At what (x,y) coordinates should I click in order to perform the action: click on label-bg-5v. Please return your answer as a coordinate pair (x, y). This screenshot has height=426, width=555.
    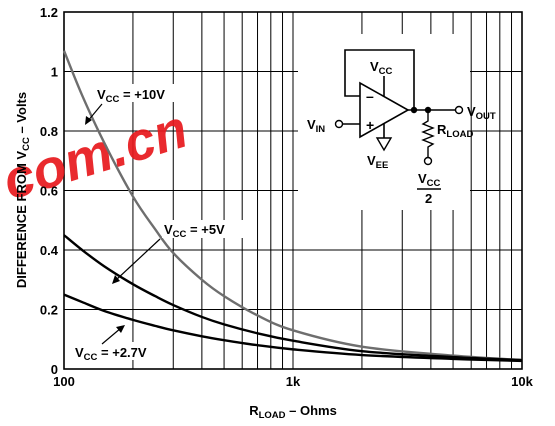
    Looking at the image, I should click on (205, 229).